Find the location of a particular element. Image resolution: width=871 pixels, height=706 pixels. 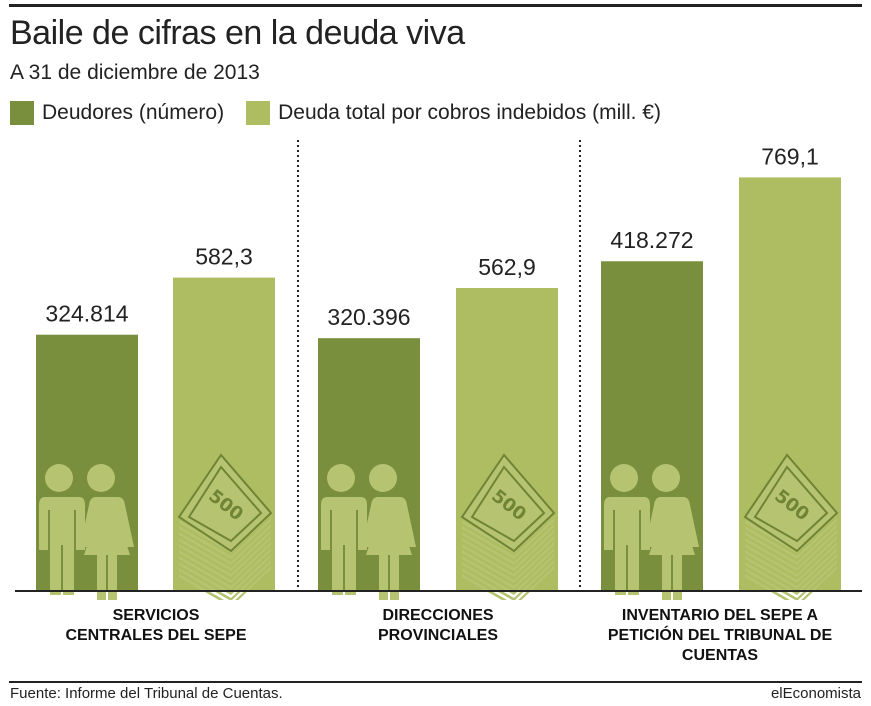

category-label-line: DIRECCIONES is located at coordinates (438, 615).